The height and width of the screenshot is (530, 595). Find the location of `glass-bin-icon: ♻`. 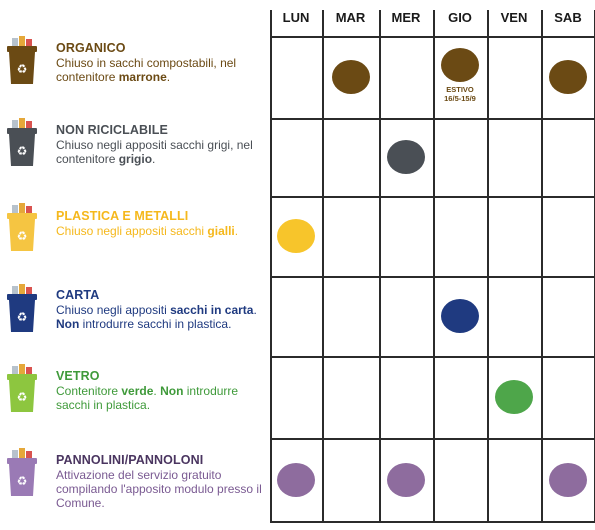

glass-bin-icon: ♻ is located at coordinates (22, 388).